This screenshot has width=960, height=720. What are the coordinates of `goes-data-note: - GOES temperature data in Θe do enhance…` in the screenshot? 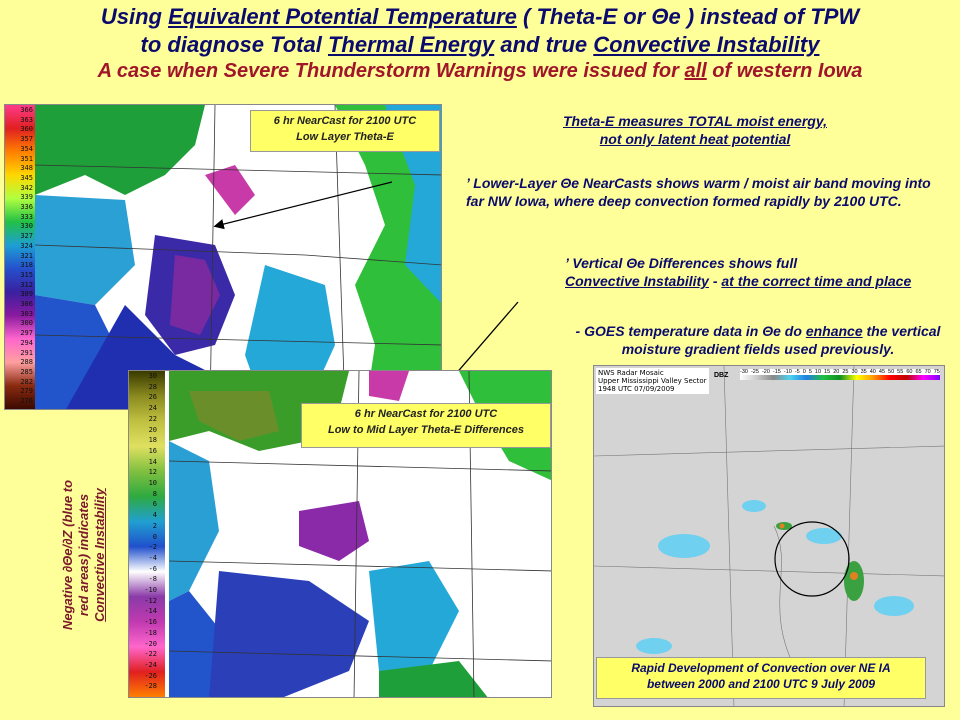 It's located at (758, 340).